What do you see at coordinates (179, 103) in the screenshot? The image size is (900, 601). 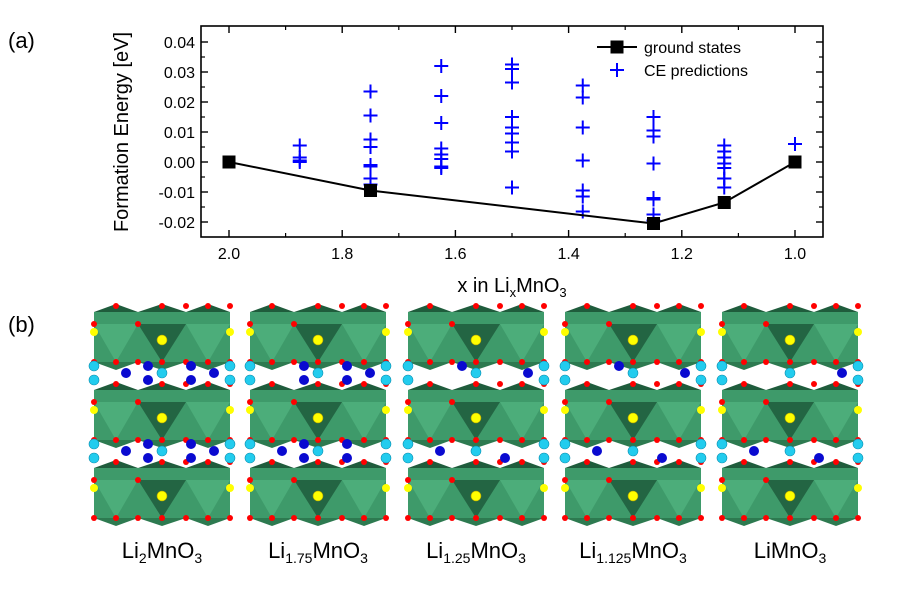 I see `y-tick-label: 0.02` at bounding box center [179, 103].